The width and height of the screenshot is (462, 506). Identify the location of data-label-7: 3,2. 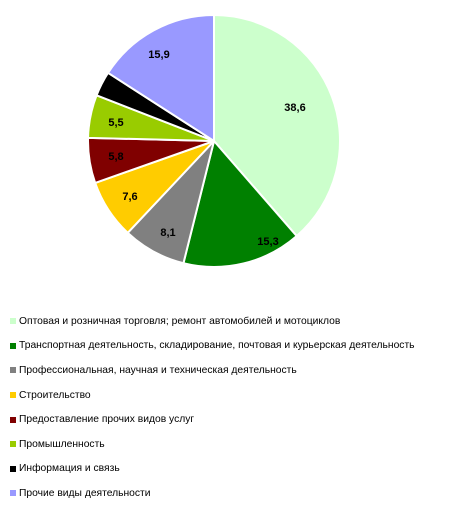
(121, 93).